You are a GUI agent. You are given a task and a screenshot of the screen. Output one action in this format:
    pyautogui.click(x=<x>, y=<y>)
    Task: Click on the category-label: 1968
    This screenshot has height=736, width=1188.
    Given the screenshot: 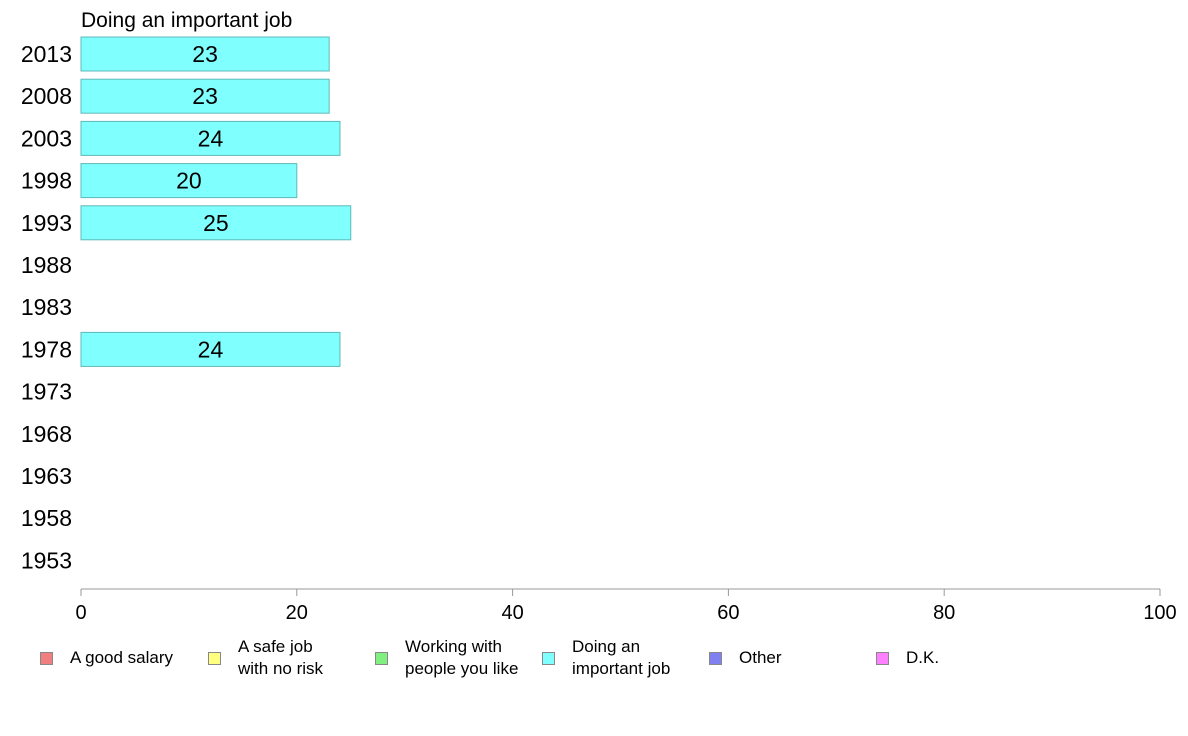 What is the action you would take?
    pyautogui.click(x=46, y=434)
    